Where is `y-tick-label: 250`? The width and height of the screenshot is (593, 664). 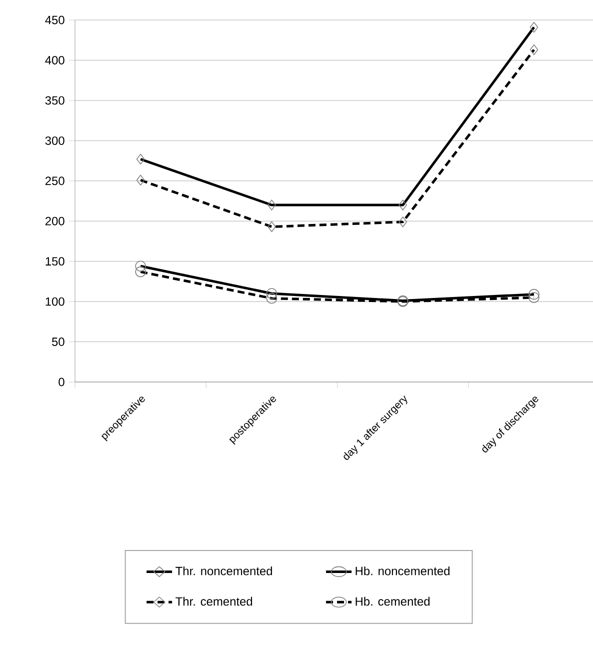 y-tick-label: 250 is located at coordinates (54, 181).